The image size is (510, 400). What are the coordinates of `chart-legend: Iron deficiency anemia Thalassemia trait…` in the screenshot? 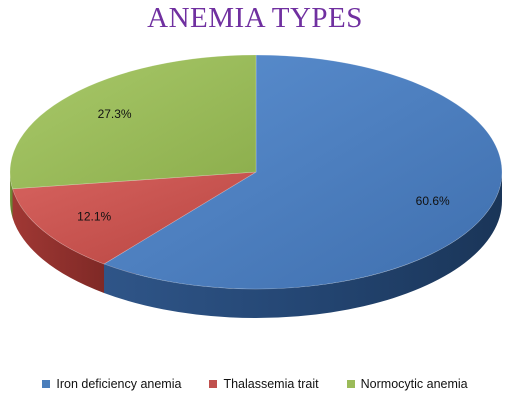 It's located at (255, 384).